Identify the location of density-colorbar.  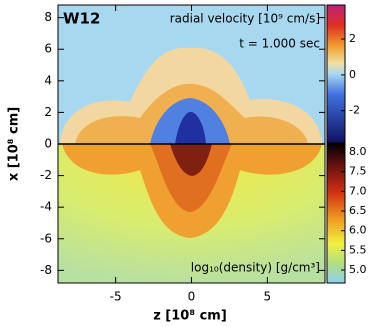
(336, 213).